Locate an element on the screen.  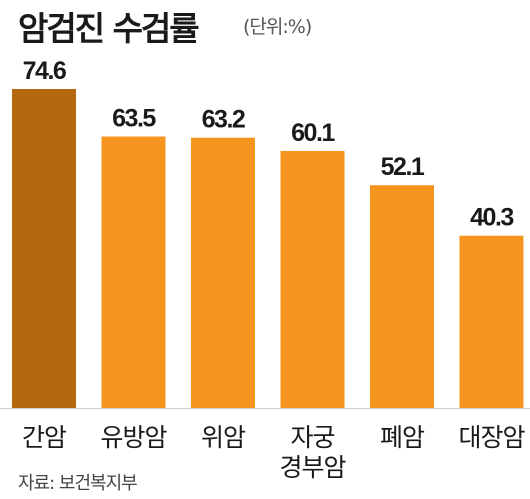
category-label-4: 폐암 is located at coordinates (402, 437).